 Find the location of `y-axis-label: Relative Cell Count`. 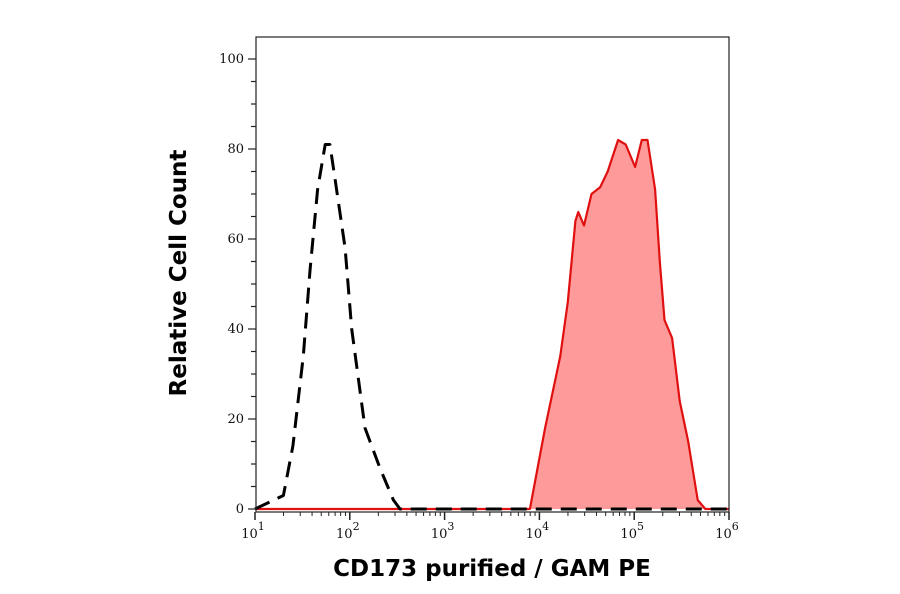

y-axis-label: Relative Cell Count is located at coordinates (179, 273).